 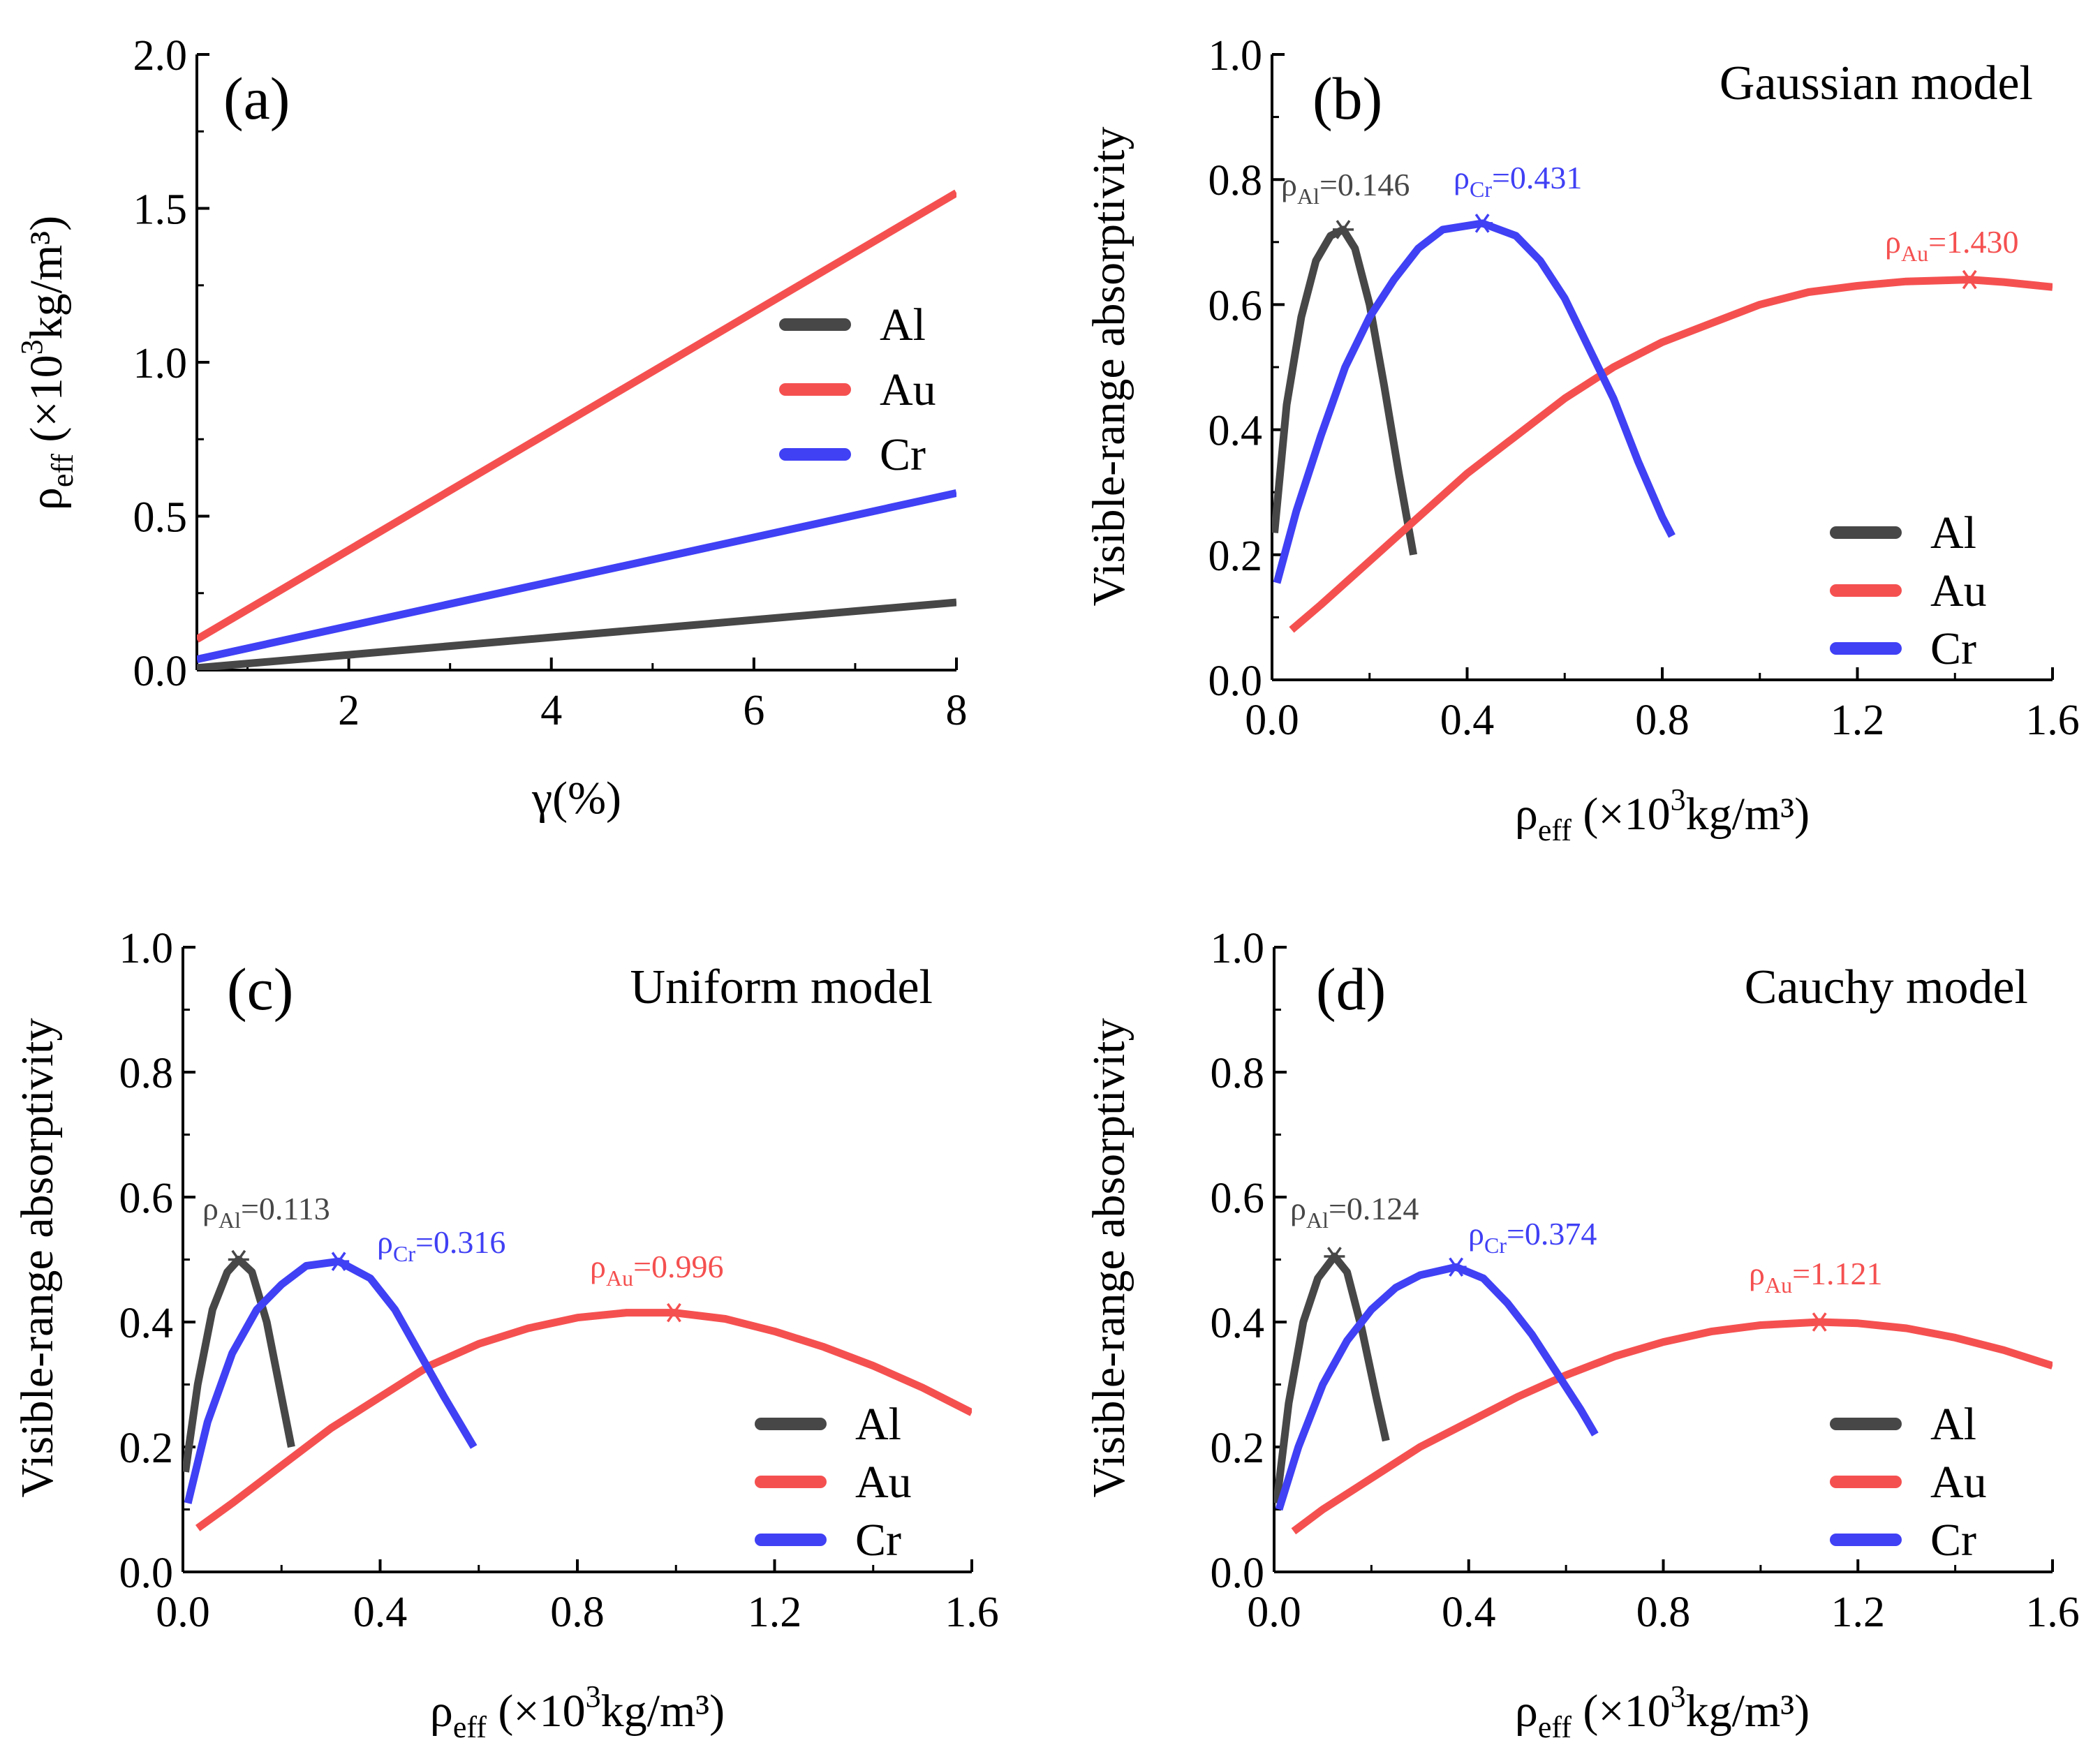 I want to click on axis-label-subscript: eff, so click(x=470, y=1727).